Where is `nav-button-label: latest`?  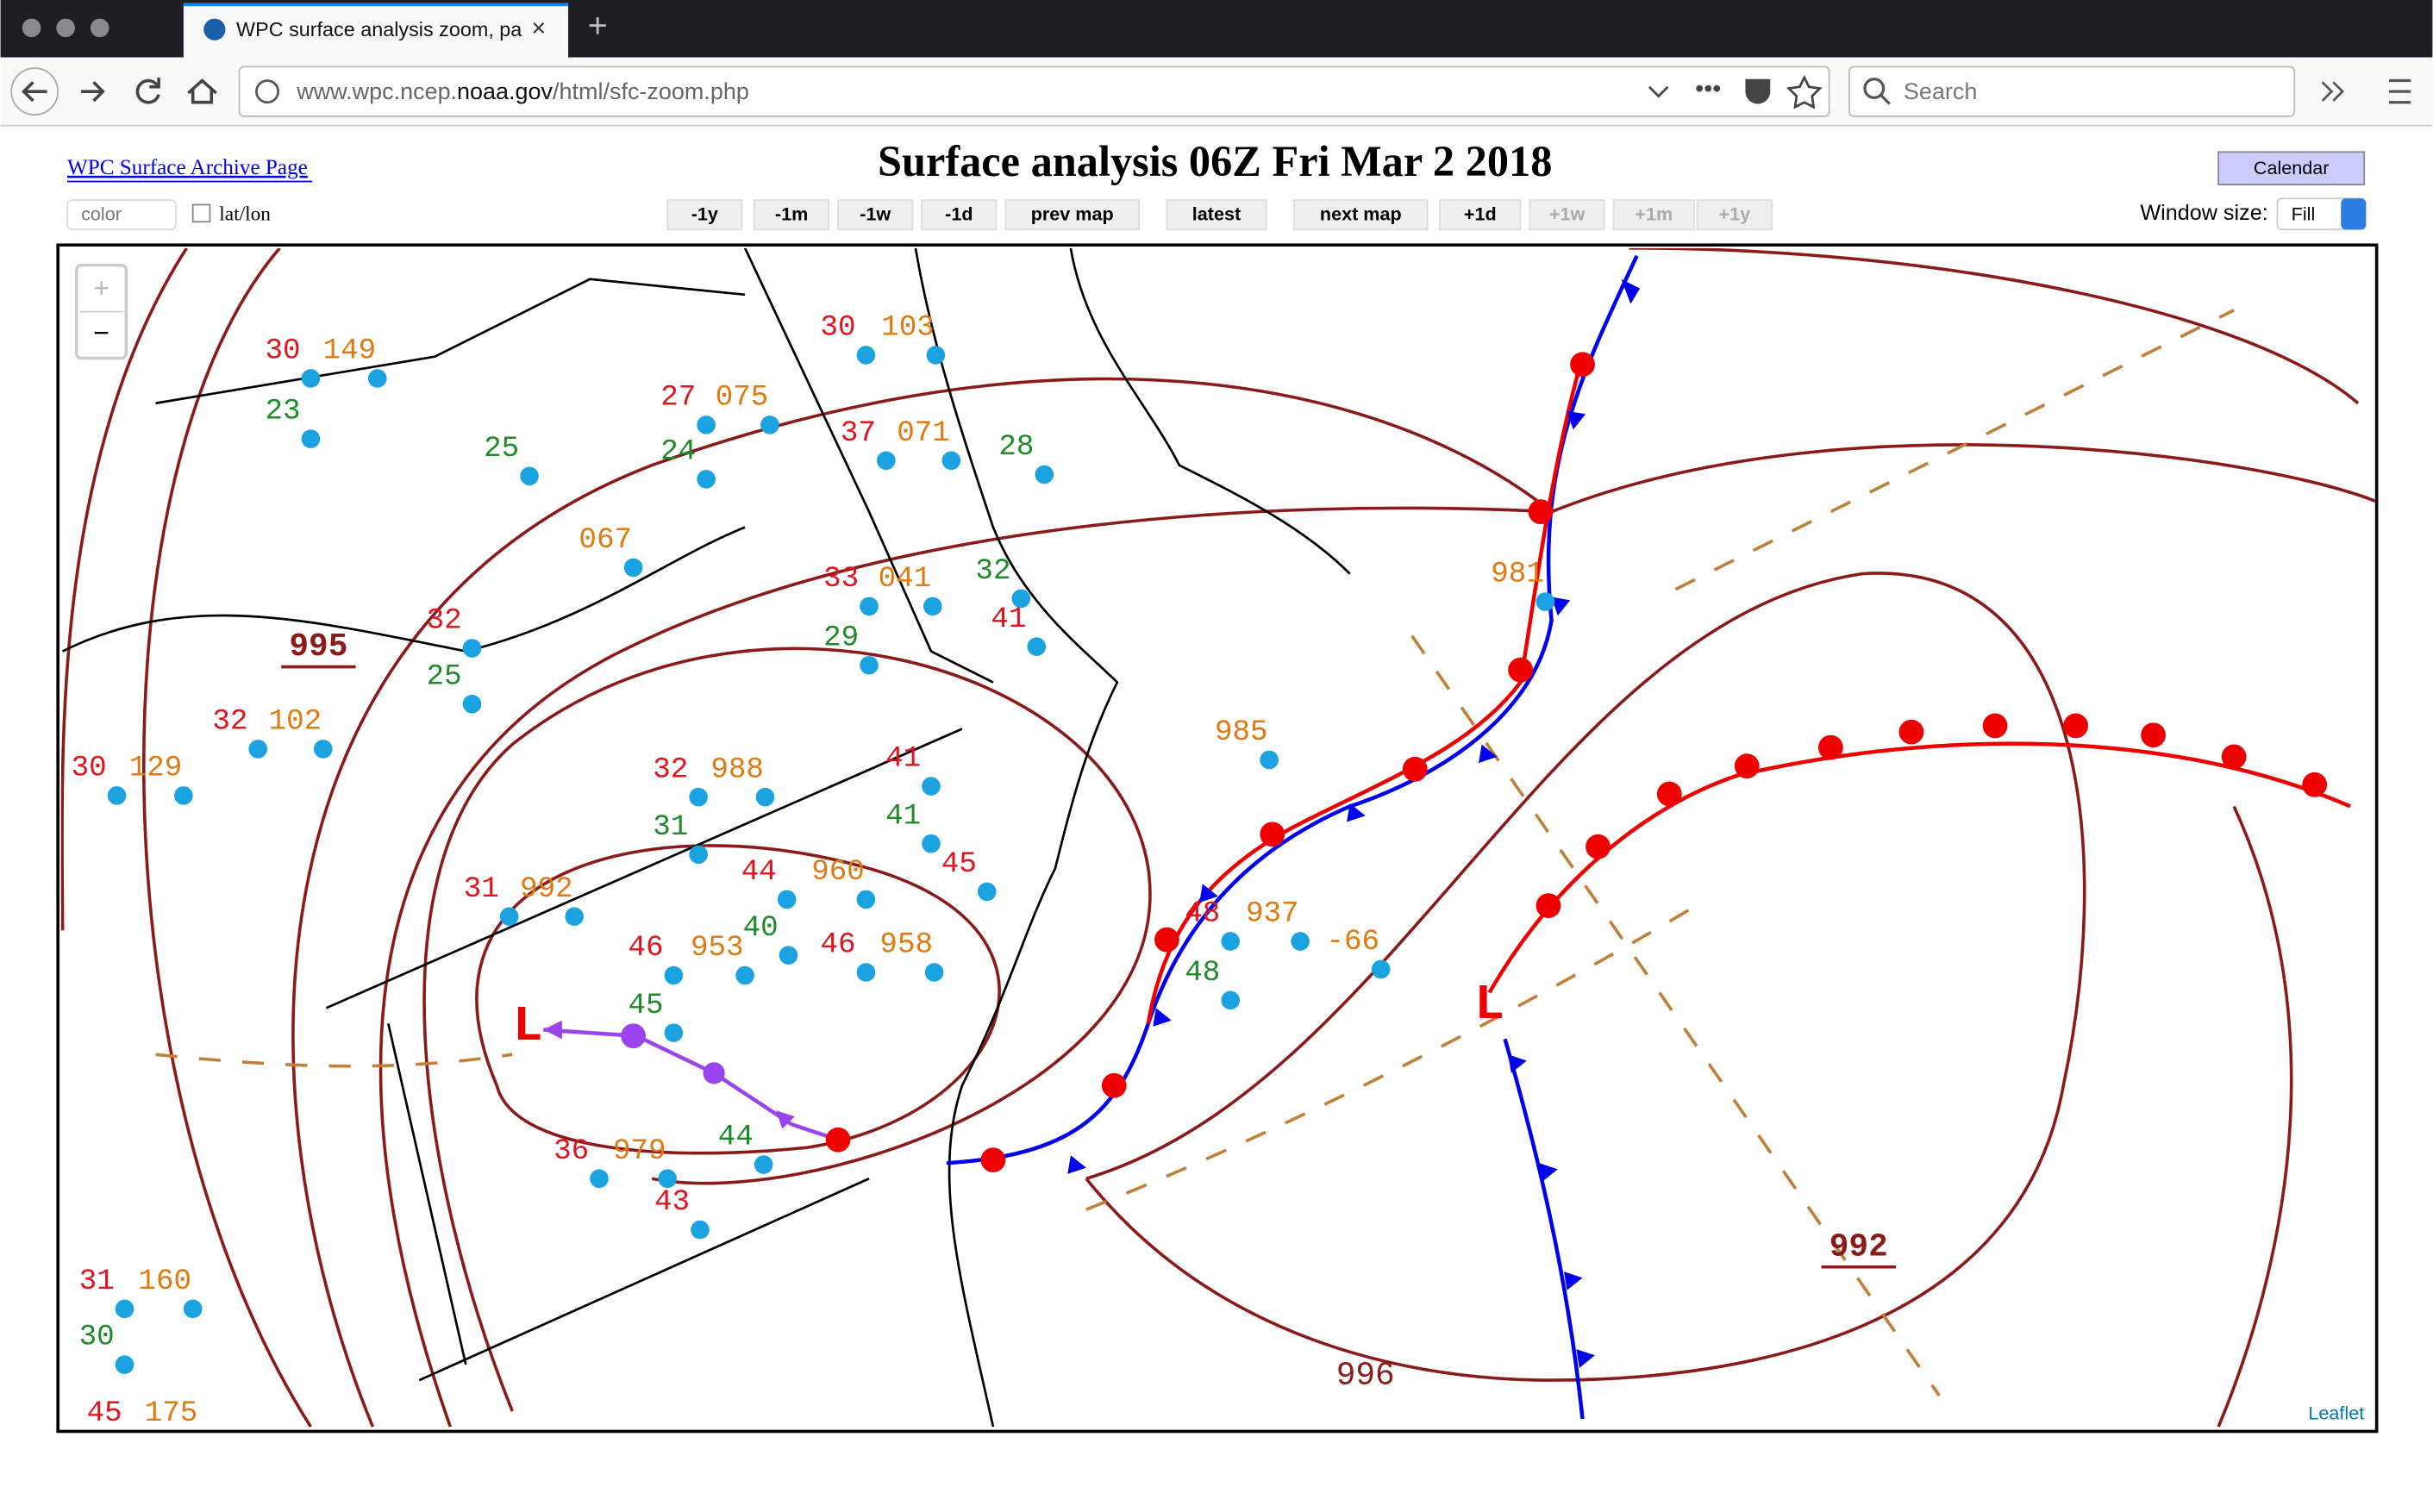 nav-button-label: latest is located at coordinates (1216, 214).